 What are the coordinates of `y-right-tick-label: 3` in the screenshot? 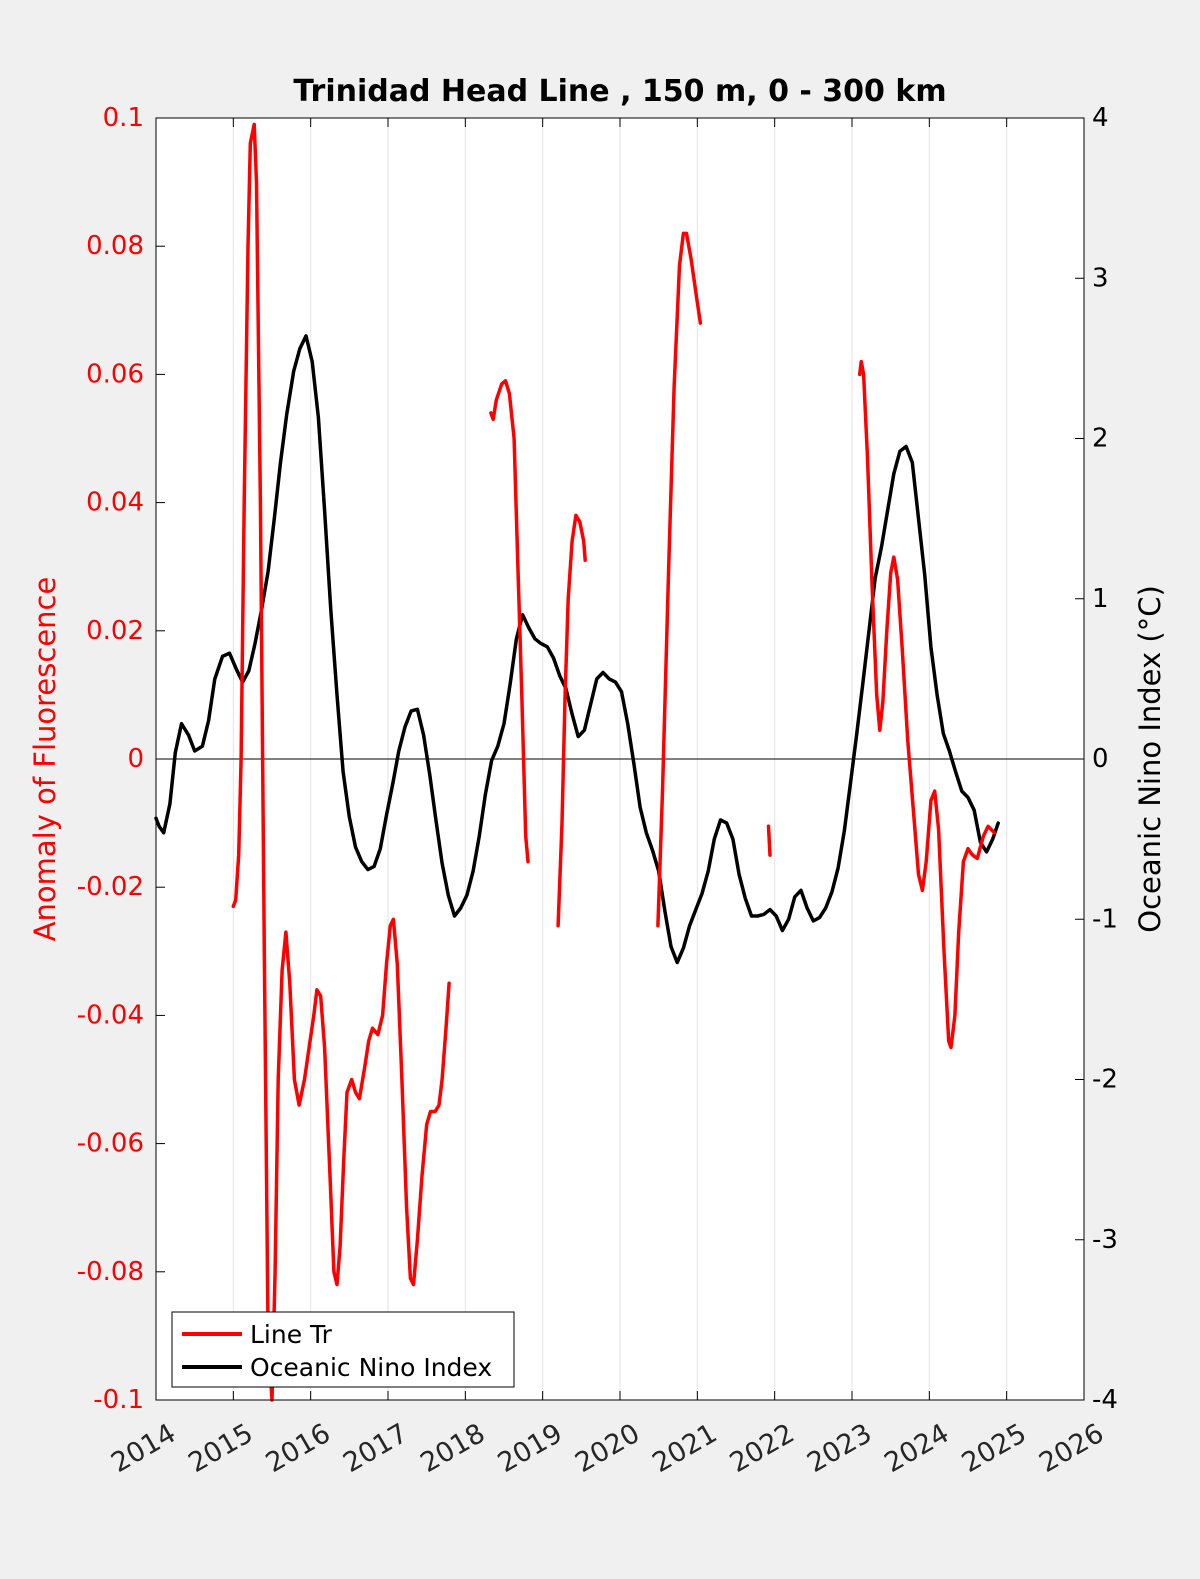 It's located at (1100, 278).